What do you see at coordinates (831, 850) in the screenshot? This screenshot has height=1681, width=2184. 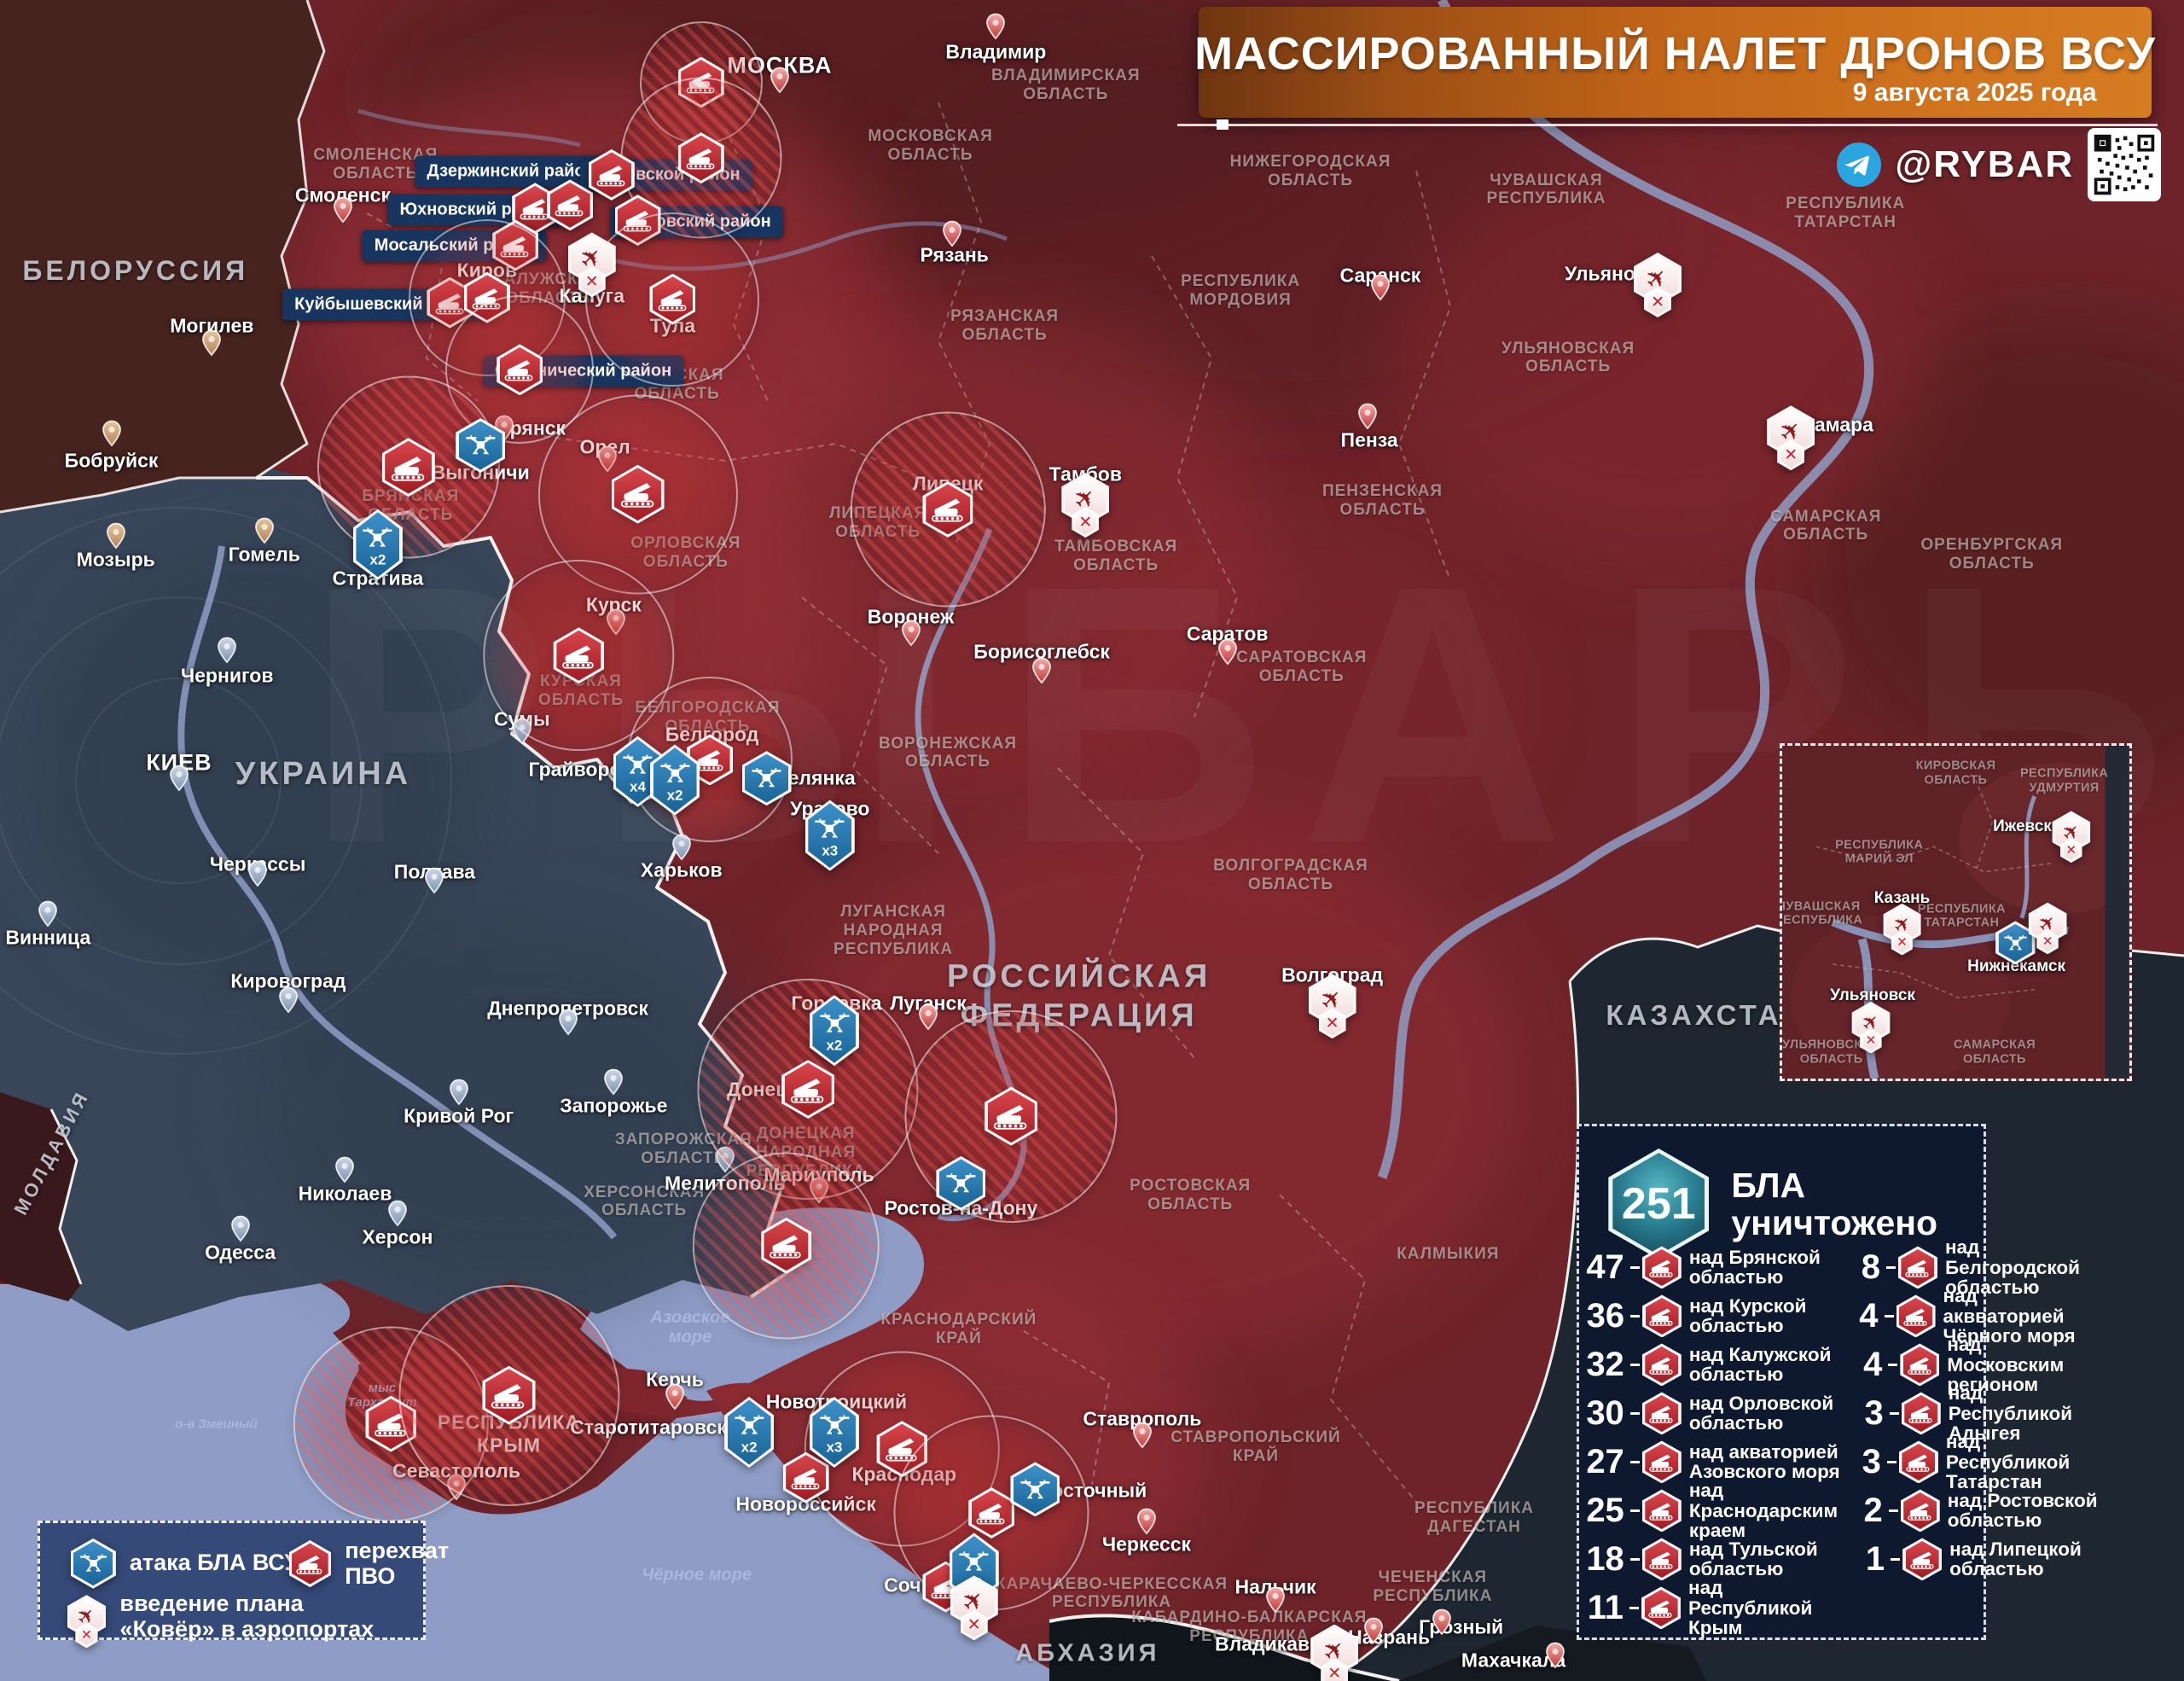 I see `multiplier-label: x3` at bounding box center [831, 850].